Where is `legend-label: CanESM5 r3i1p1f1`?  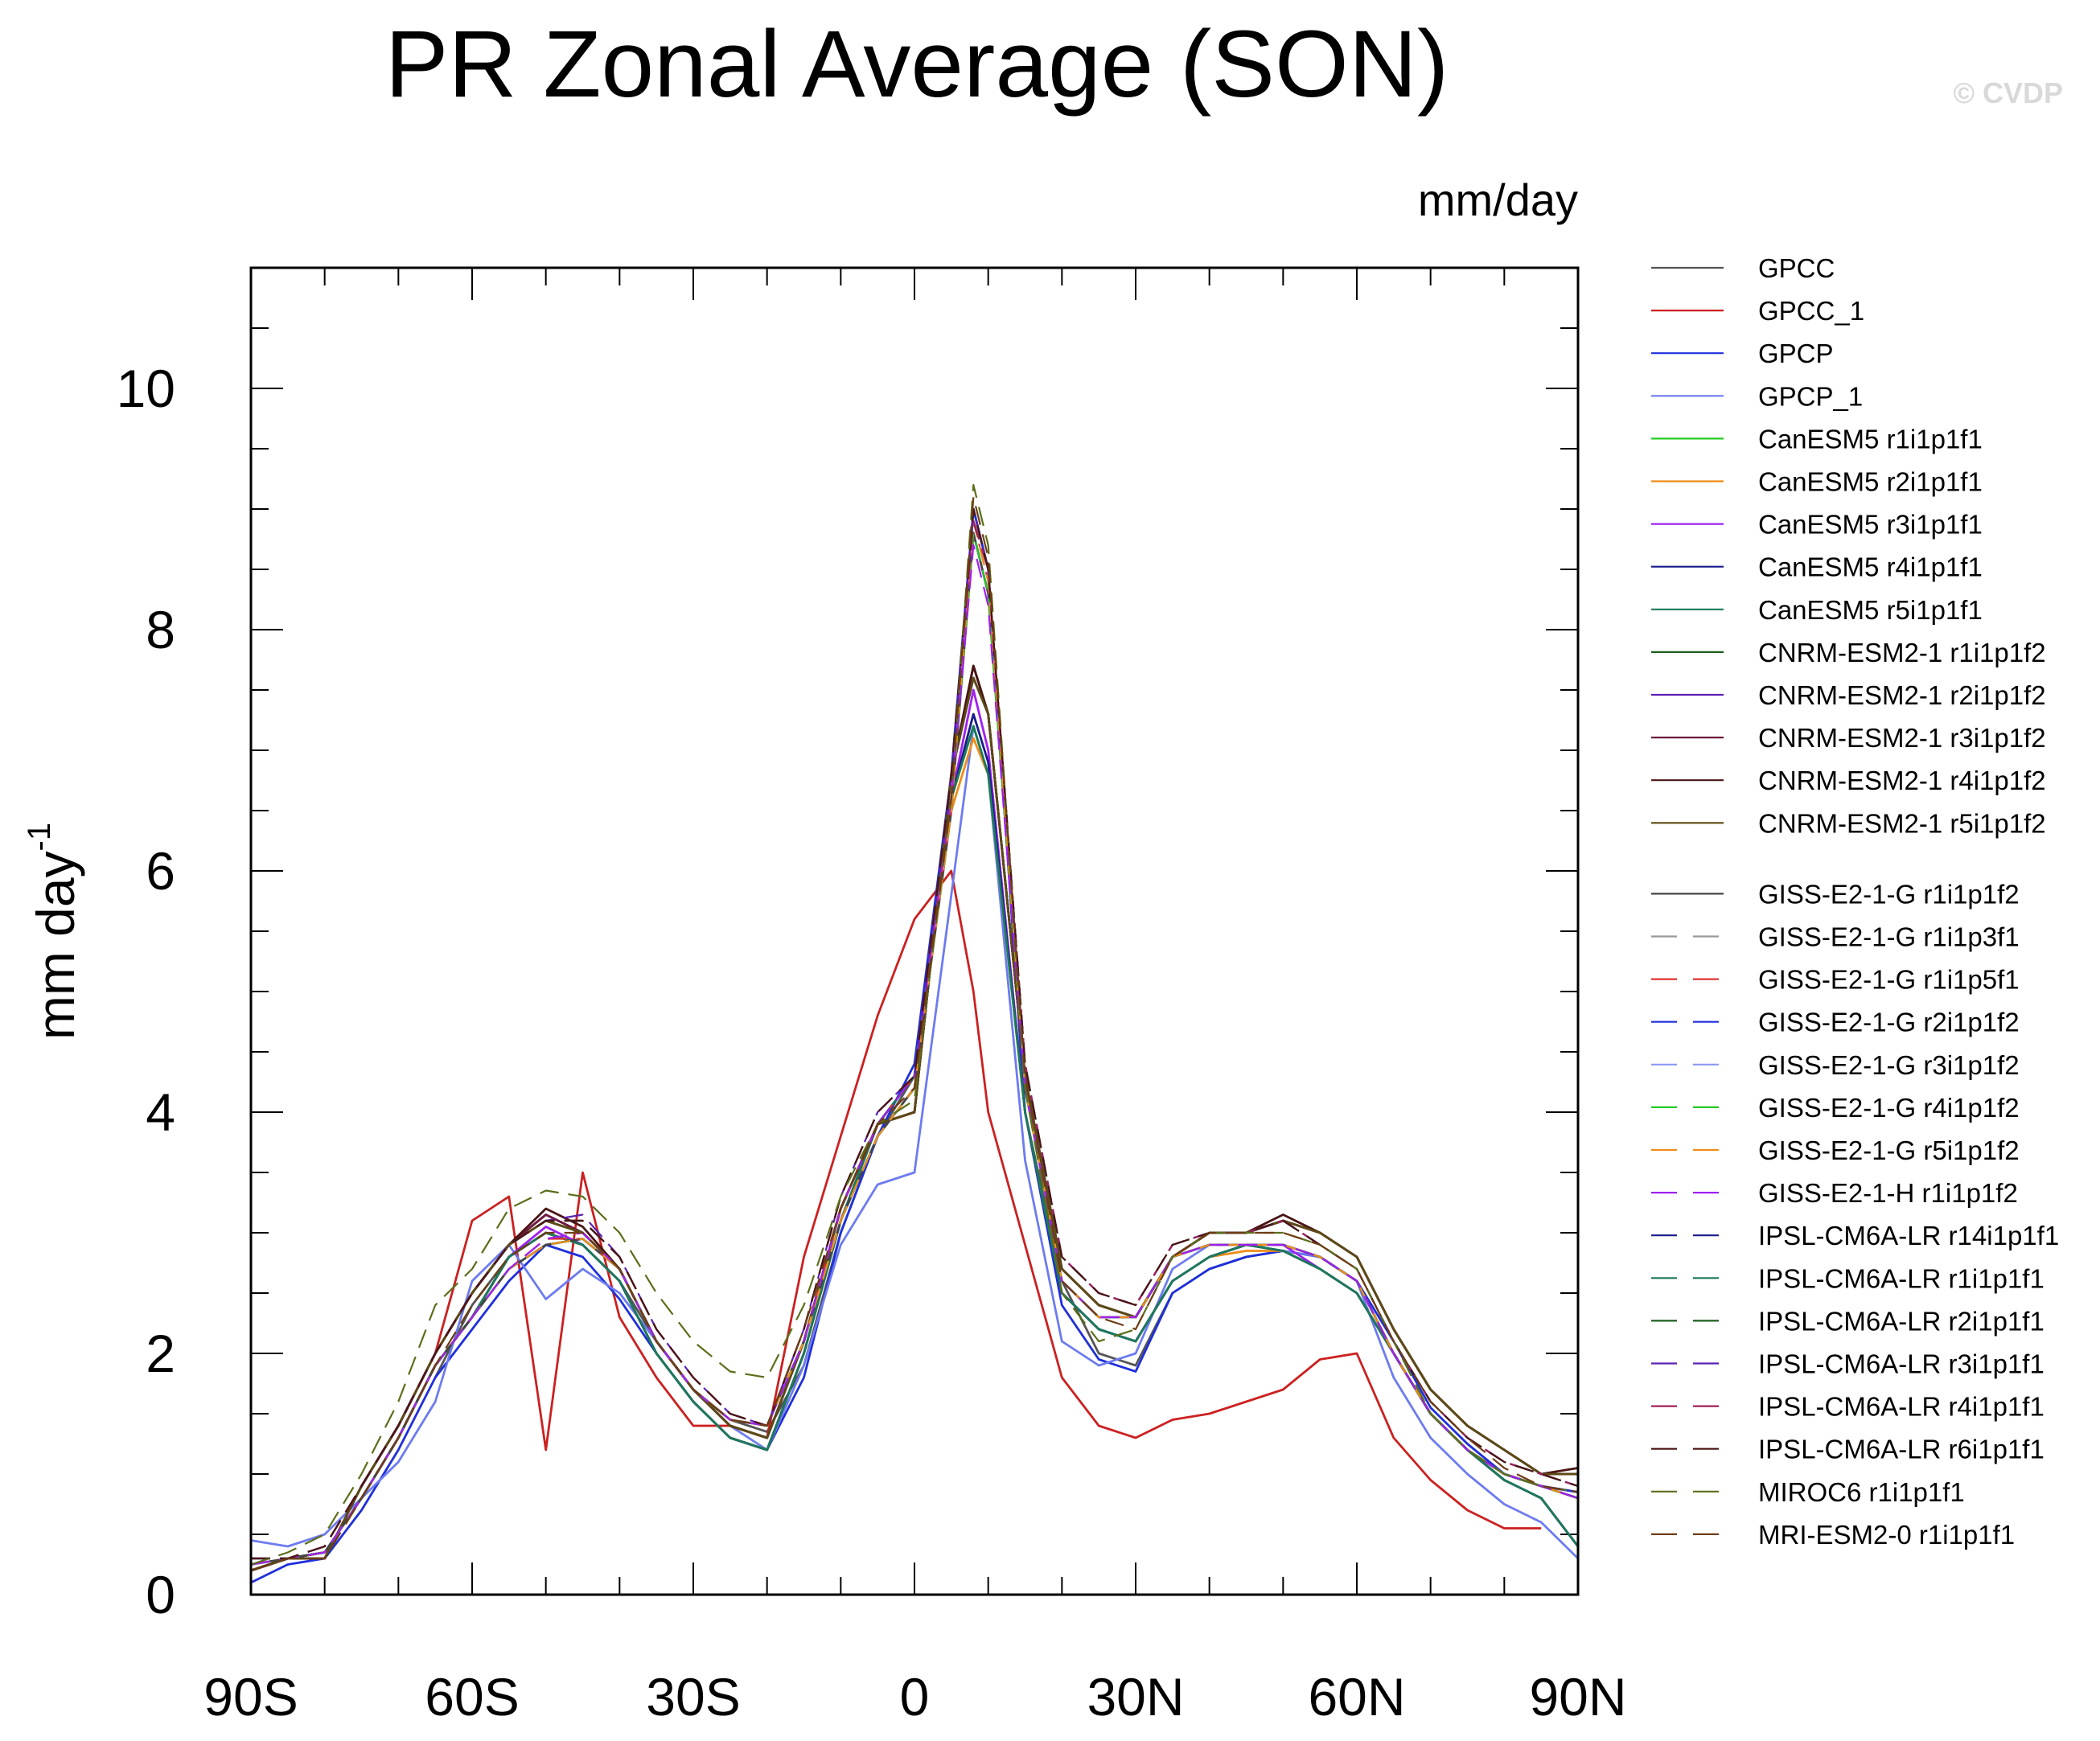
legend-label: CanESM5 r3i1p1f1 is located at coordinates (1871, 525).